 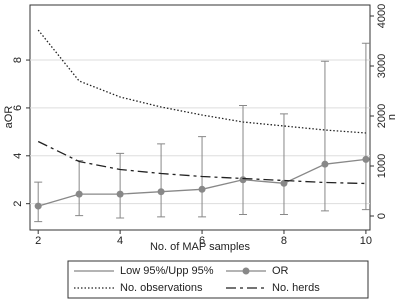 I want to click on legend-label: No. observations, so click(x=161, y=288).